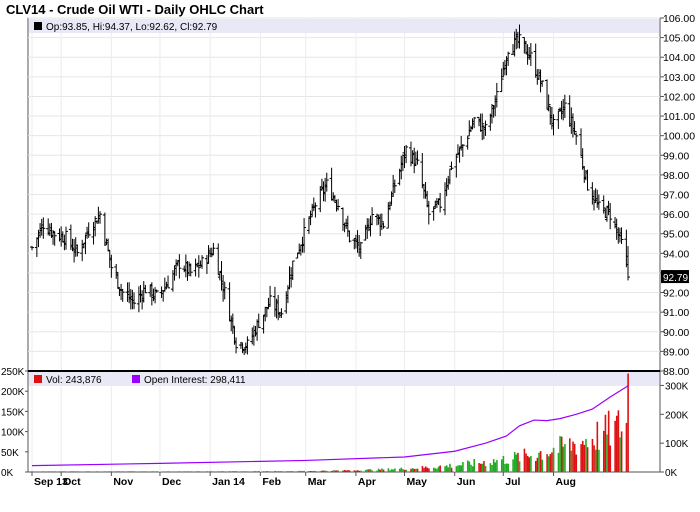 The height and width of the screenshot is (512, 700). Describe the element at coordinates (7, 473) in the screenshot. I see `volume-left-tick-label: 0K` at that location.